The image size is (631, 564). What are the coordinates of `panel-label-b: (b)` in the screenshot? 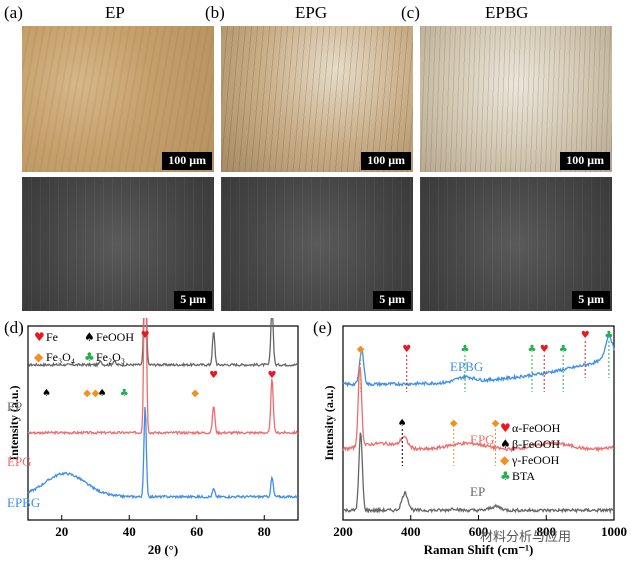 It's located at (215, 12).